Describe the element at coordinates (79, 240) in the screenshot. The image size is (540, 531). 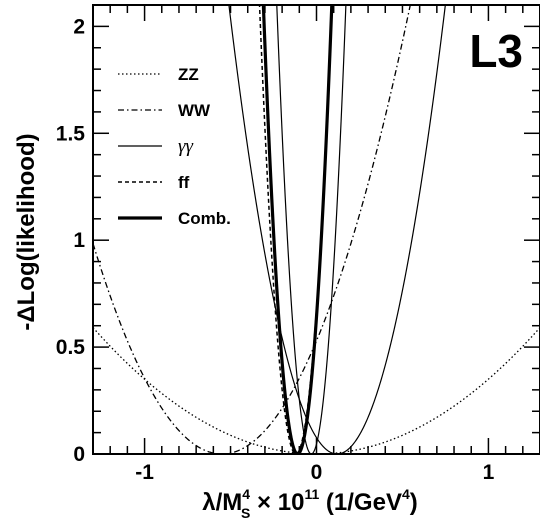
I see `y-tick-label: 1` at that location.